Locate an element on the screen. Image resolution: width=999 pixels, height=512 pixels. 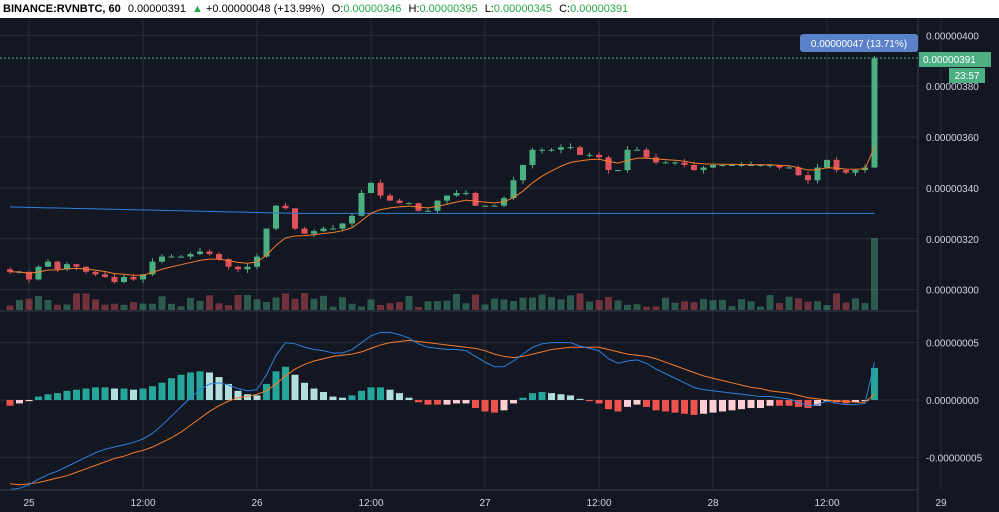
symbol-title: BINANCE:RVNBTC, 60 is located at coordinates (62, 9).